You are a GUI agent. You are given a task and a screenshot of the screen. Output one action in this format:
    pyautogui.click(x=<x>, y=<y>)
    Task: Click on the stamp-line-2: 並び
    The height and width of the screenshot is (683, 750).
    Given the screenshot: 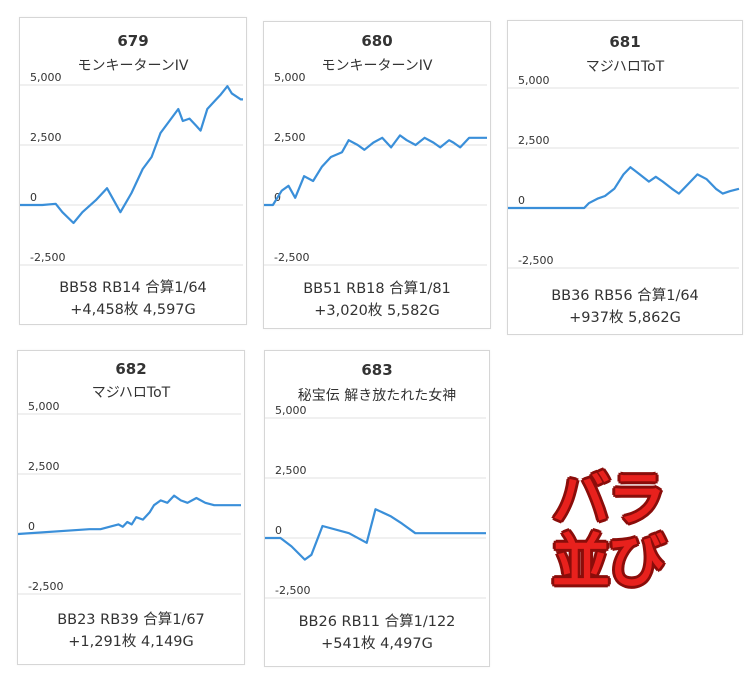 What is the action you would take?
    pyautogui.click(x=609, y=561)
    